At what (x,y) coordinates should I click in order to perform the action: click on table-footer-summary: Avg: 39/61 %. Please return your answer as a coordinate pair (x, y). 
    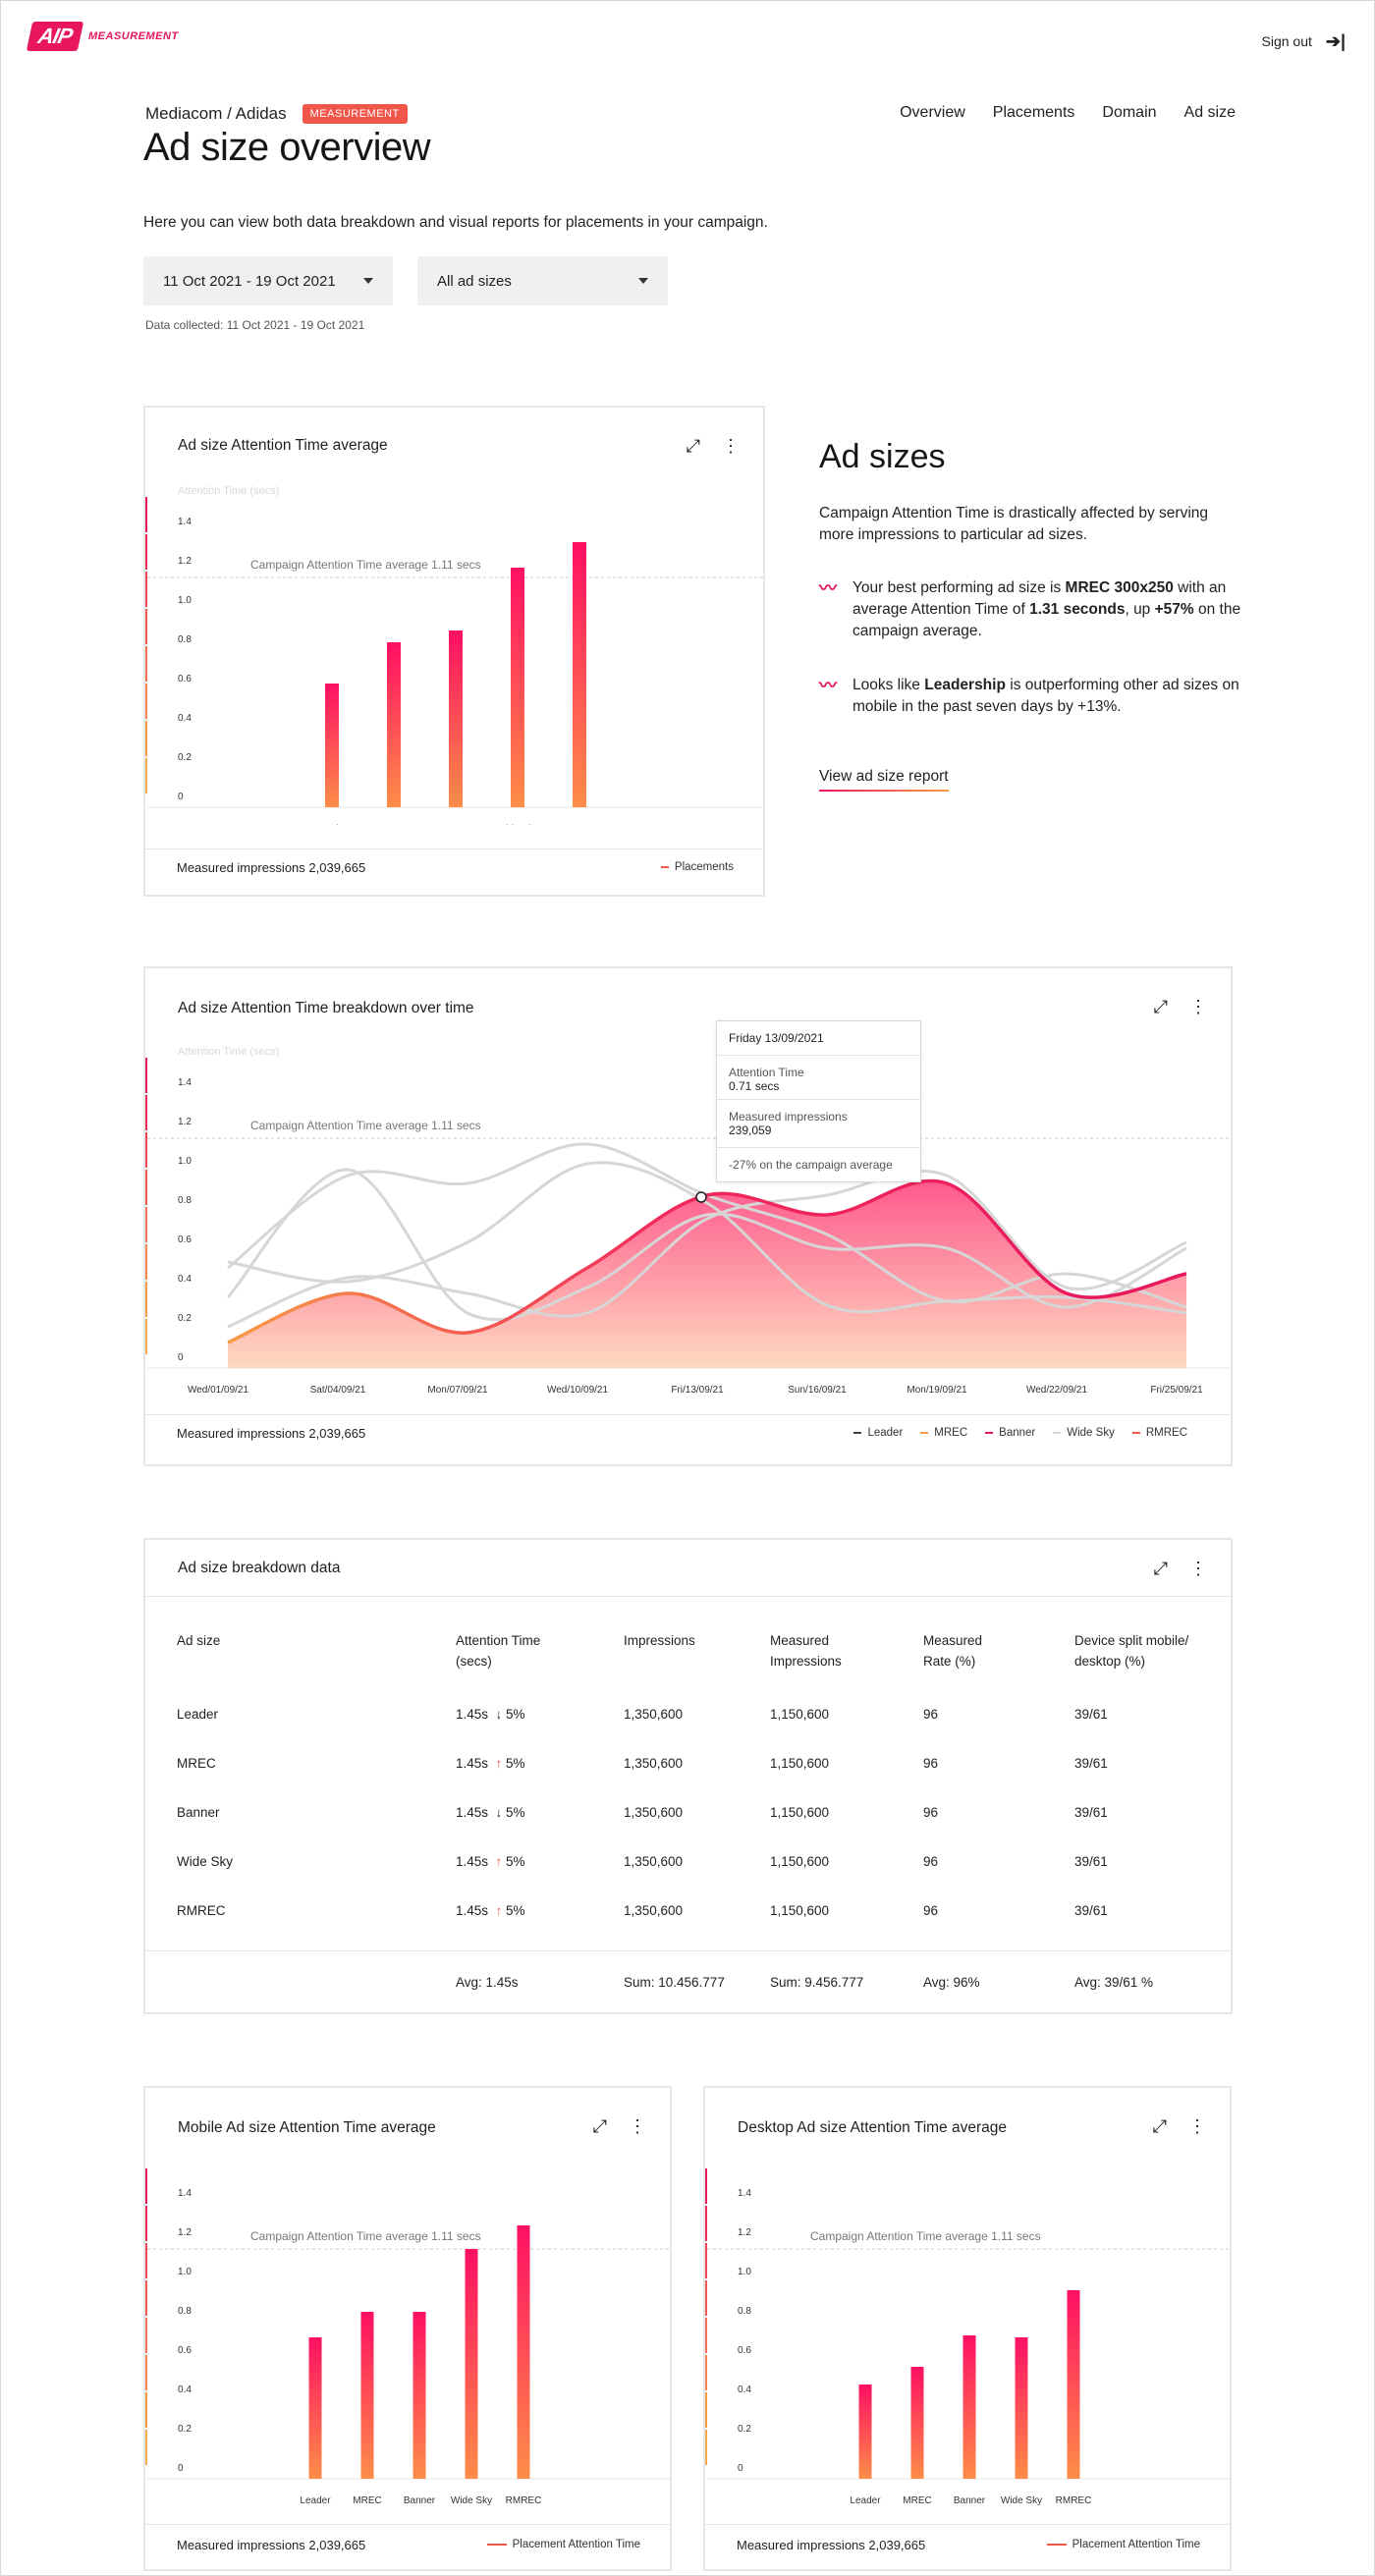
    Looking at the image, I should click on (1114, 1982).